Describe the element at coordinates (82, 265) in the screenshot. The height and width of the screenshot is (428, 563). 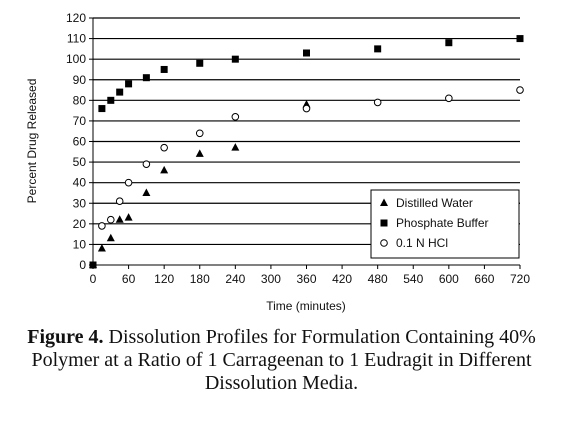
I see `y-tick-label: 0` at that location.